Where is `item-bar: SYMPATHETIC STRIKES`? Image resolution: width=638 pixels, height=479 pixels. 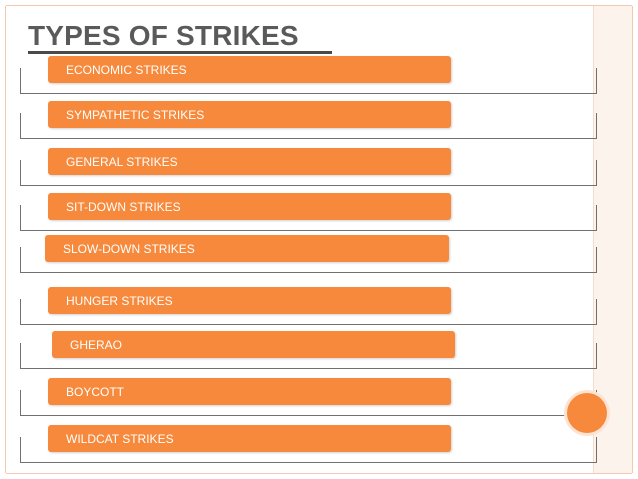
item-bar: SYMPATHETIC STRIKES is located at coordinates (249, 114).